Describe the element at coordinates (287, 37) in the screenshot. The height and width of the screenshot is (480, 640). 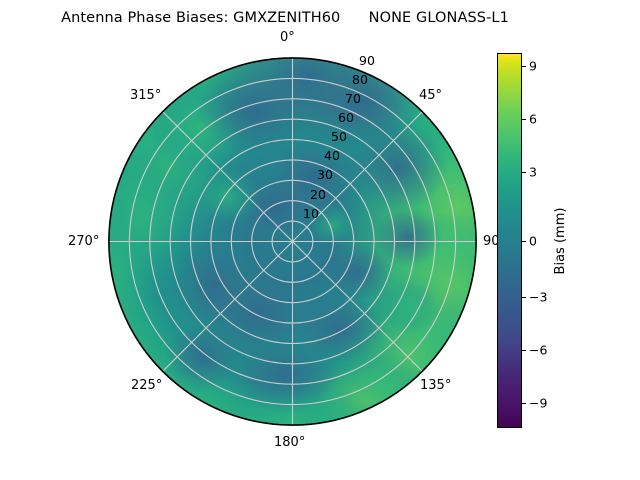
I see `angular-tick-label-0: 0°` at that location.